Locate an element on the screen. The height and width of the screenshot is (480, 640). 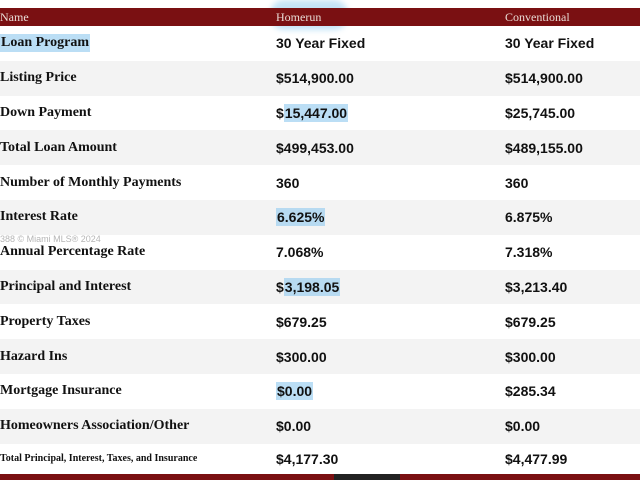
conventional-value: $0.00 is located at coordinates (523, 426).